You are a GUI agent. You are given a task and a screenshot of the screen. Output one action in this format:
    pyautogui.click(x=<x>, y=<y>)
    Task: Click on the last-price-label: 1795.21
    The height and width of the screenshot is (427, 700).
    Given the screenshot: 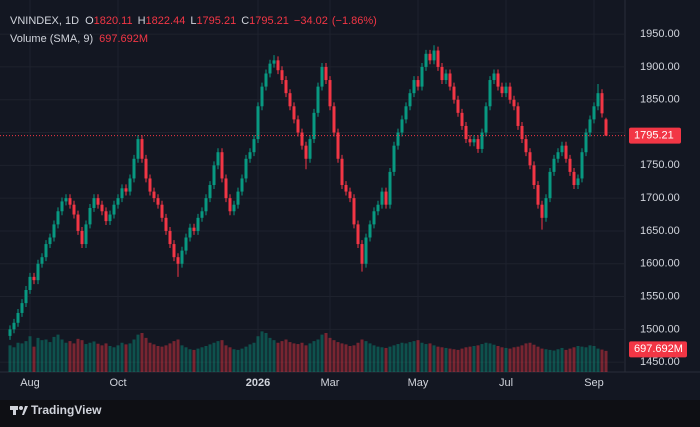 What is the action you would take?
    pyautogui.click(x=654, y=136)
    